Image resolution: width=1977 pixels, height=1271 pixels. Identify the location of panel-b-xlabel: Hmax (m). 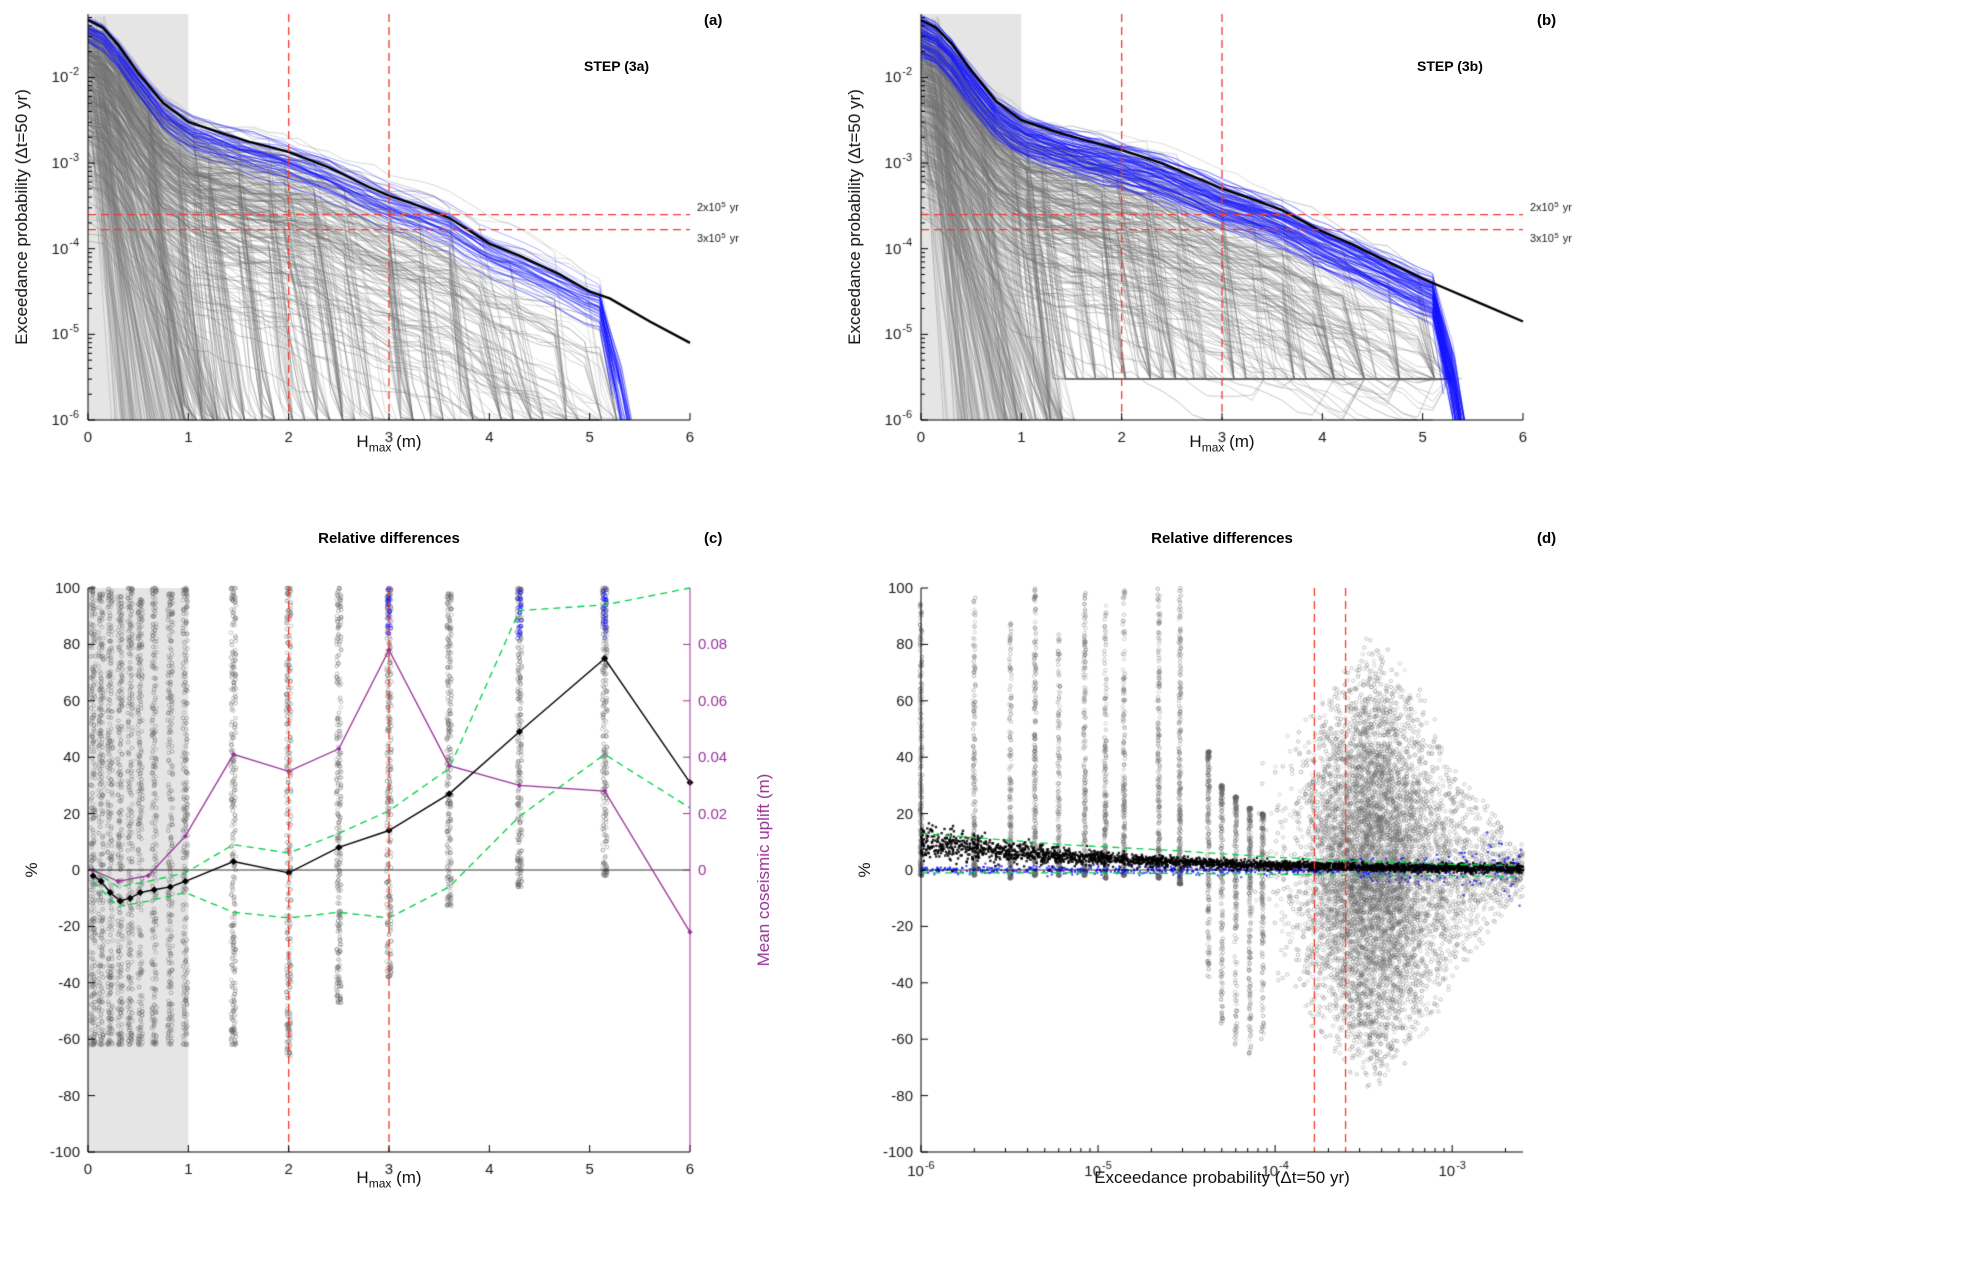
(1221, 443).